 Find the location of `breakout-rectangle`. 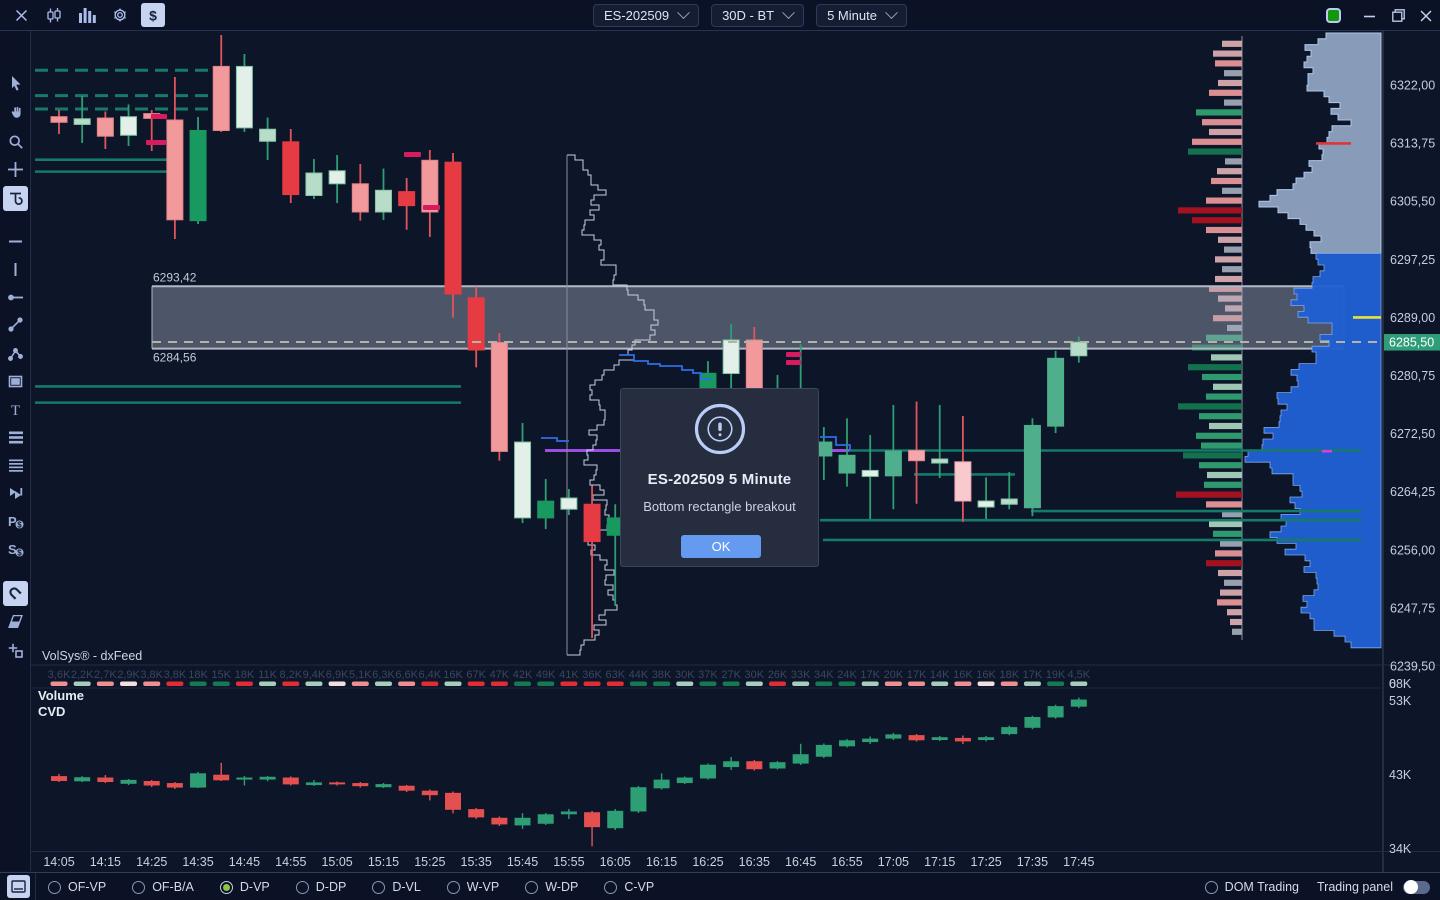

breakout-rectangle is located at coordinates (748, 317).